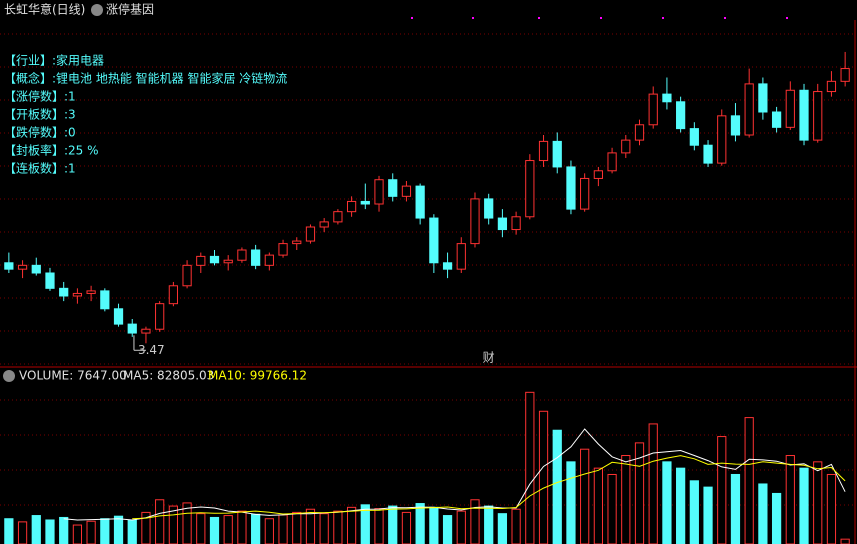 Image resolution: width=857 pixels, height=544 pixels. What do you see at coordinates (130, 9) in the screenshot?
I see `subtitle: 涨停基因` at bounding box center [130, 9].